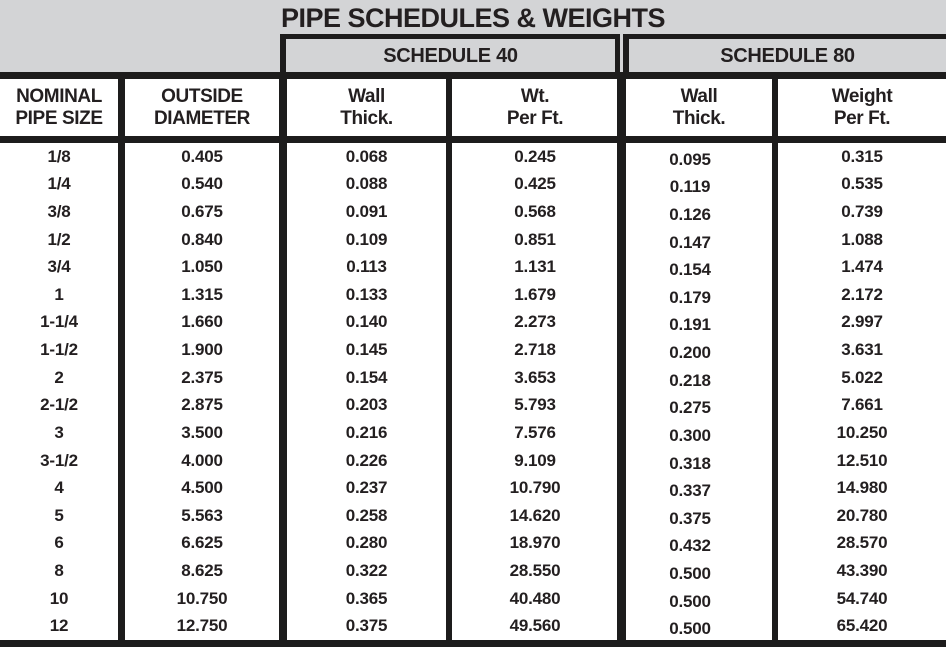 The height and width of the screenshot is (647, 946). What do you see at coordinates (59, 432) in the screenshot?
I see `cell-nominal-pipe-size: 3` at bounding box center [59, 432].